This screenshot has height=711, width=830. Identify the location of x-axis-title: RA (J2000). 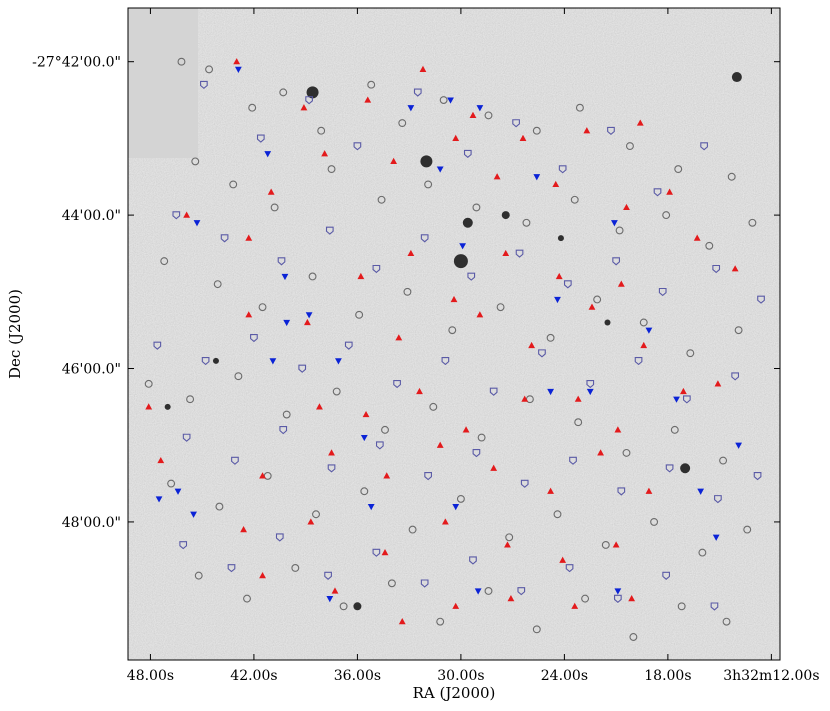
(454, 693).